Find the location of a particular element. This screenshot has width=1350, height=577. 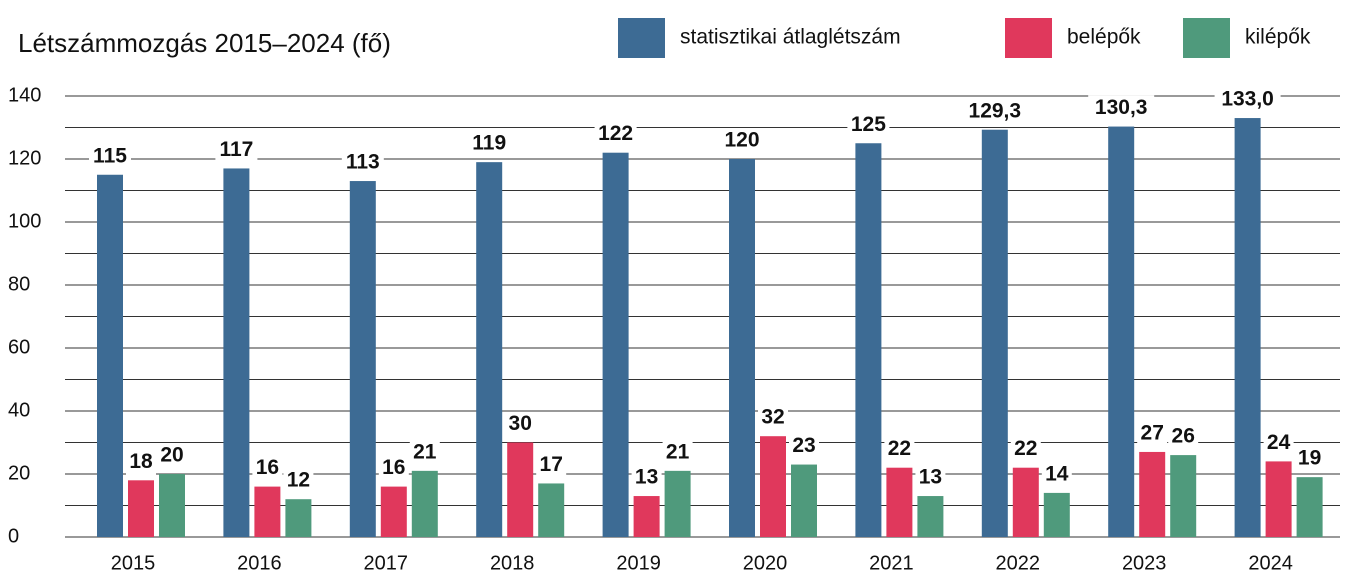

x-tick-label: 2017 is located at coordinates (386, 563).